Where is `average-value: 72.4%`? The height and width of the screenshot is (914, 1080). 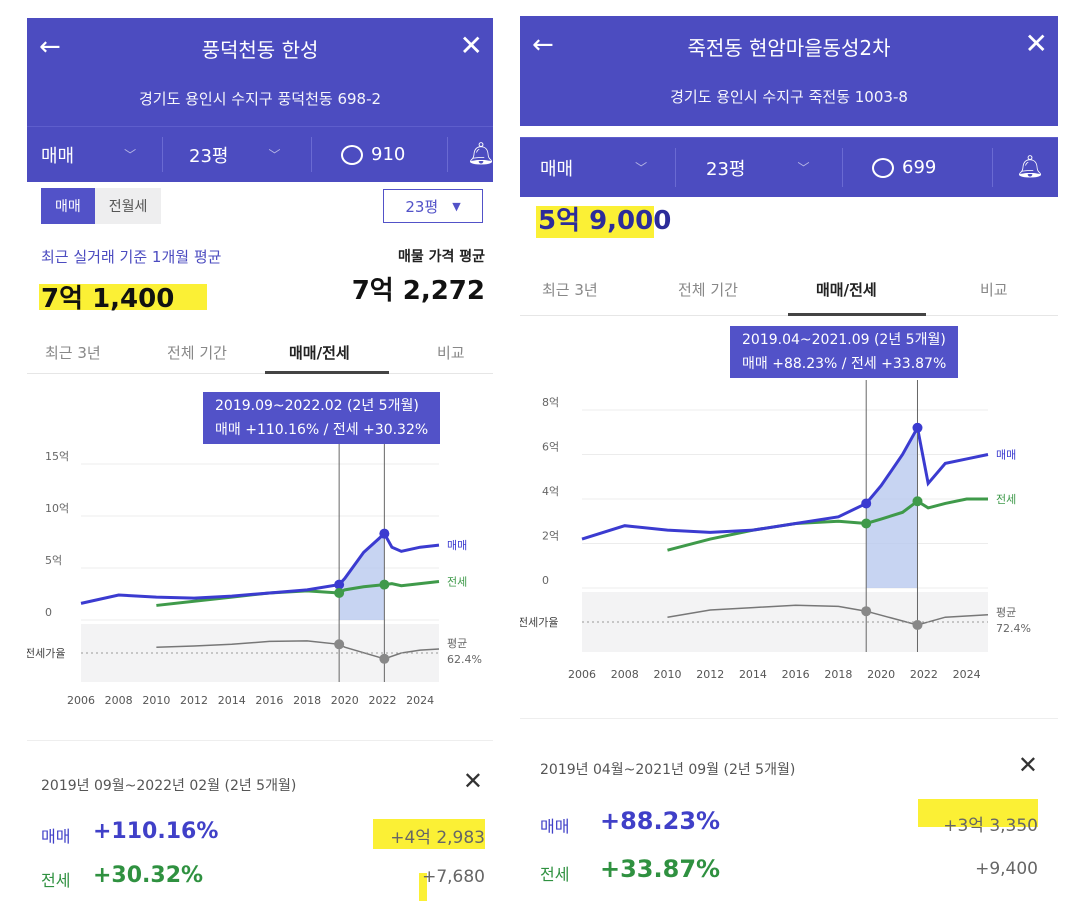 average-value: 72.4% is located at coordinates (1013, 628).